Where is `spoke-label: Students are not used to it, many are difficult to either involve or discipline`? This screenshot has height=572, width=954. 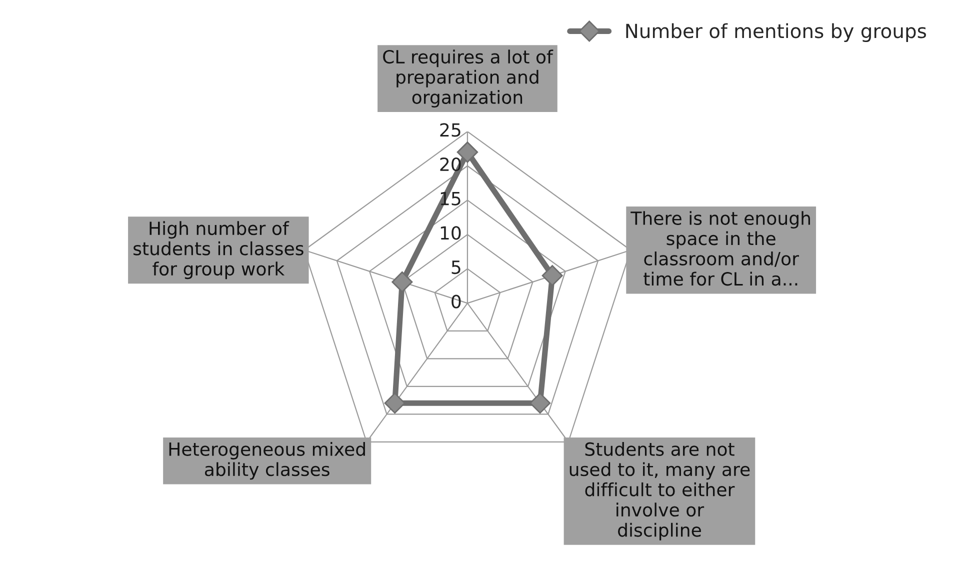 spoke-label: Students are not used to it, many are difficult to either involve or discipline is located at coordinates (660, 491).